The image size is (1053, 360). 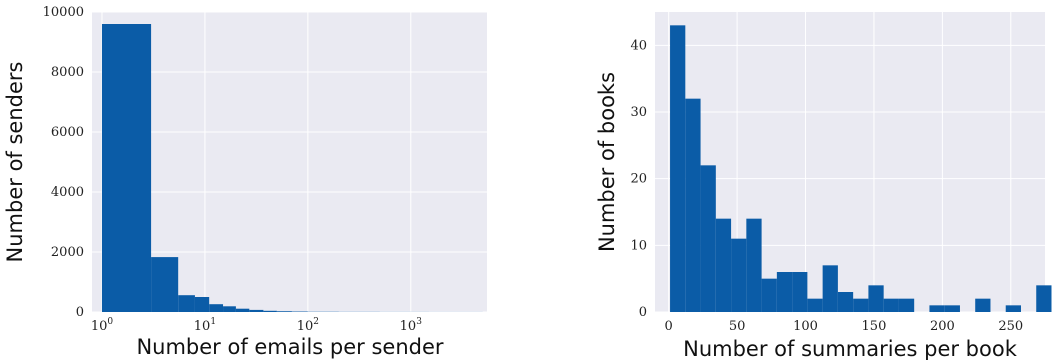 What do you see at coordinates (737, 326) in the screenshot?
I see `x-tick-label: 50` at bounding box center [737, 326].